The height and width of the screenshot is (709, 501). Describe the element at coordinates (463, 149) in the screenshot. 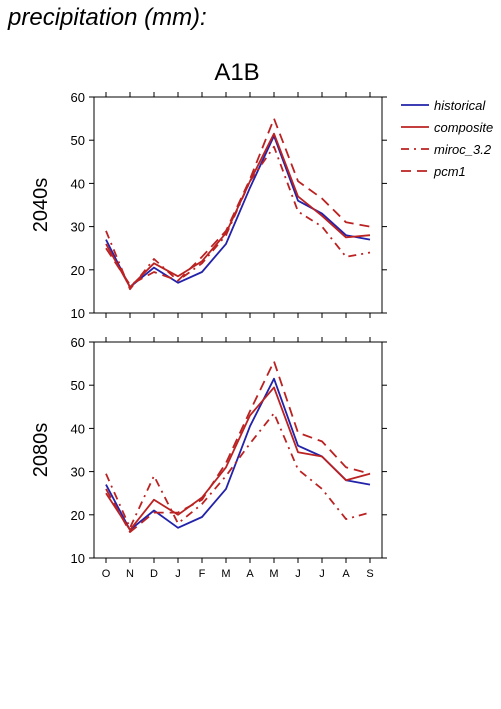

I see `legend-label: miroc_3.2` at that location.